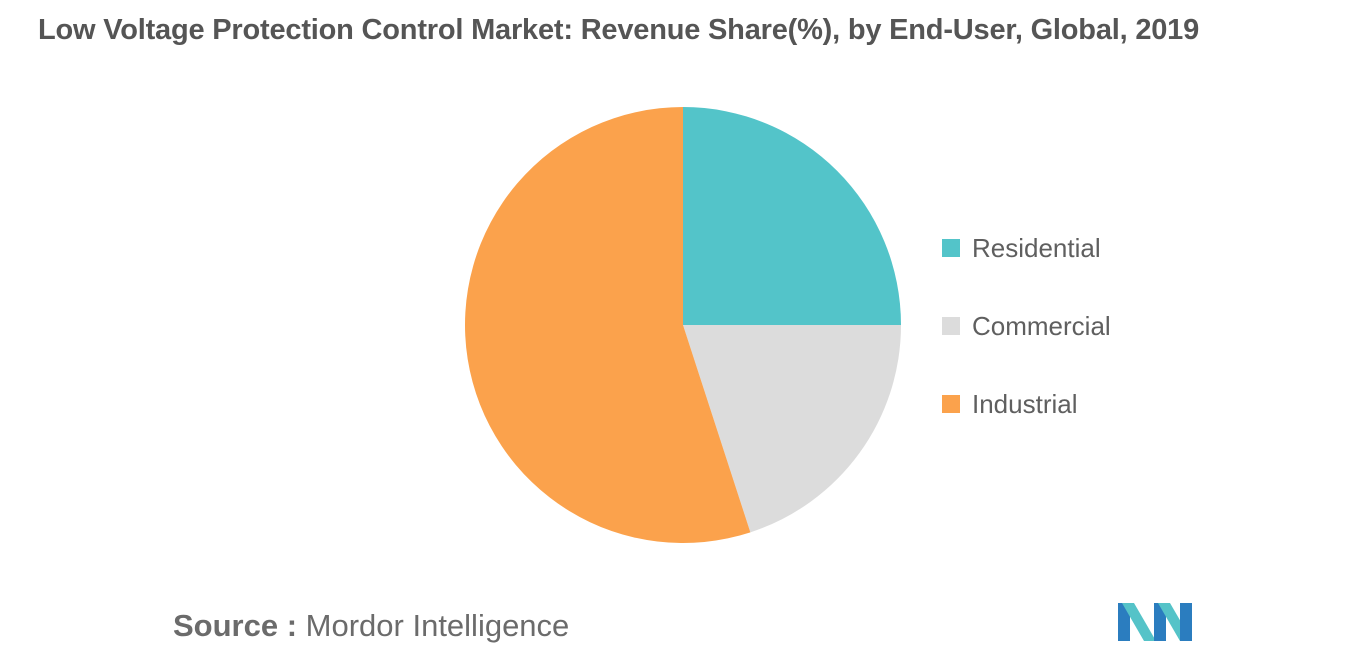  I want to click on logo-mid-bar, so click(1160, 622).